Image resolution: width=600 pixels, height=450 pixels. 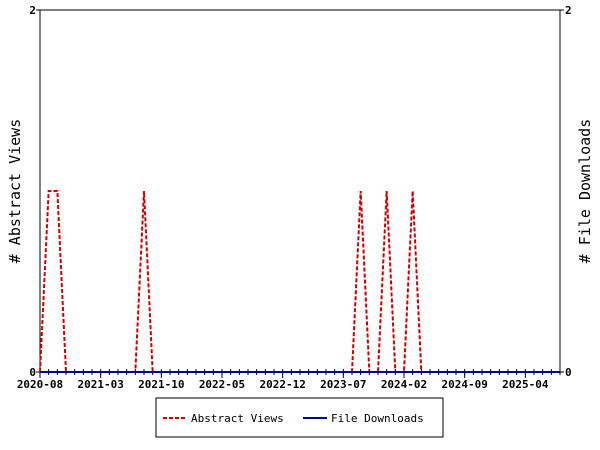 I want to click on y-tick-label: 2, so click(x=32, y=10).